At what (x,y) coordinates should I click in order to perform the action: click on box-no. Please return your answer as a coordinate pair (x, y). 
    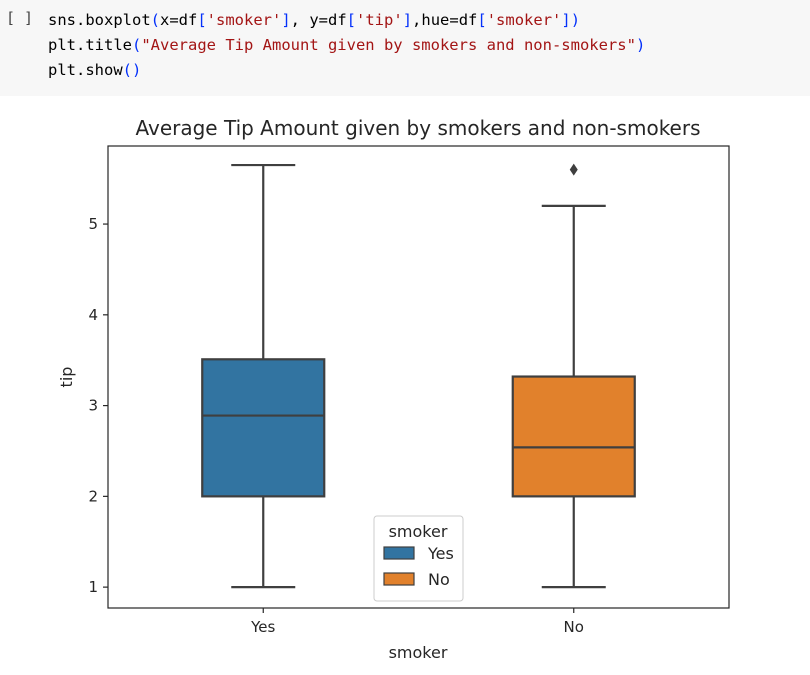
    Looking at the image, I should click on (573, 376).